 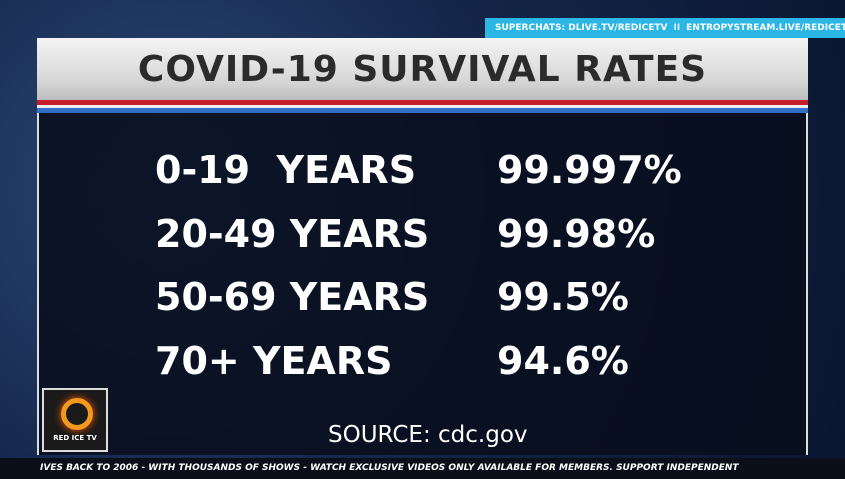 What do you see at coordinates (455, 170) in the screenshot?
I see `table-row: 0-19 YEARS 99.997%` at bounding box center [455, 170].